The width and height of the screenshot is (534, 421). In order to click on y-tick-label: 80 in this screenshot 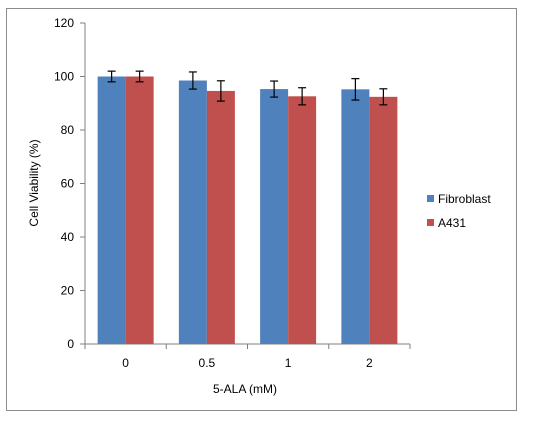, I will do `click(68, 130)`.